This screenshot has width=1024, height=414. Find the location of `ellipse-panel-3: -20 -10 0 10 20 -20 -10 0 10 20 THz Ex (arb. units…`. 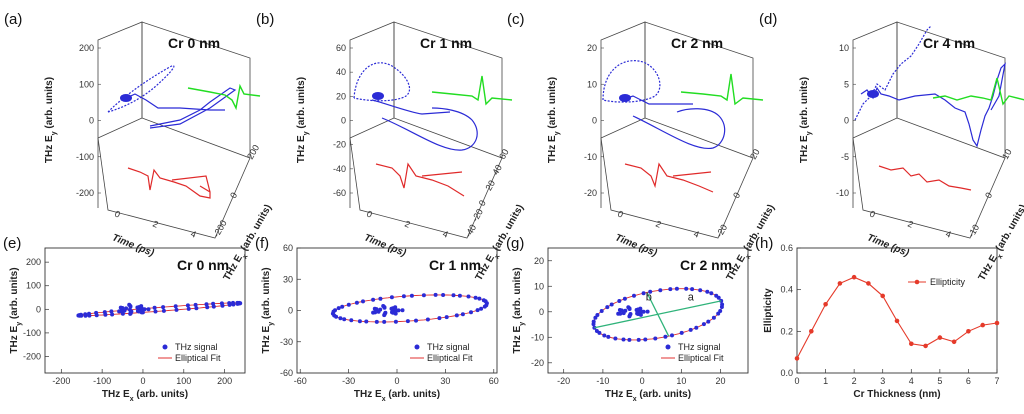

ellipse-panel-3: -20 -10 0 10 20 -20 -10 0 10 20 THz Ex (arb. units… is located at coordinates (630, 325).